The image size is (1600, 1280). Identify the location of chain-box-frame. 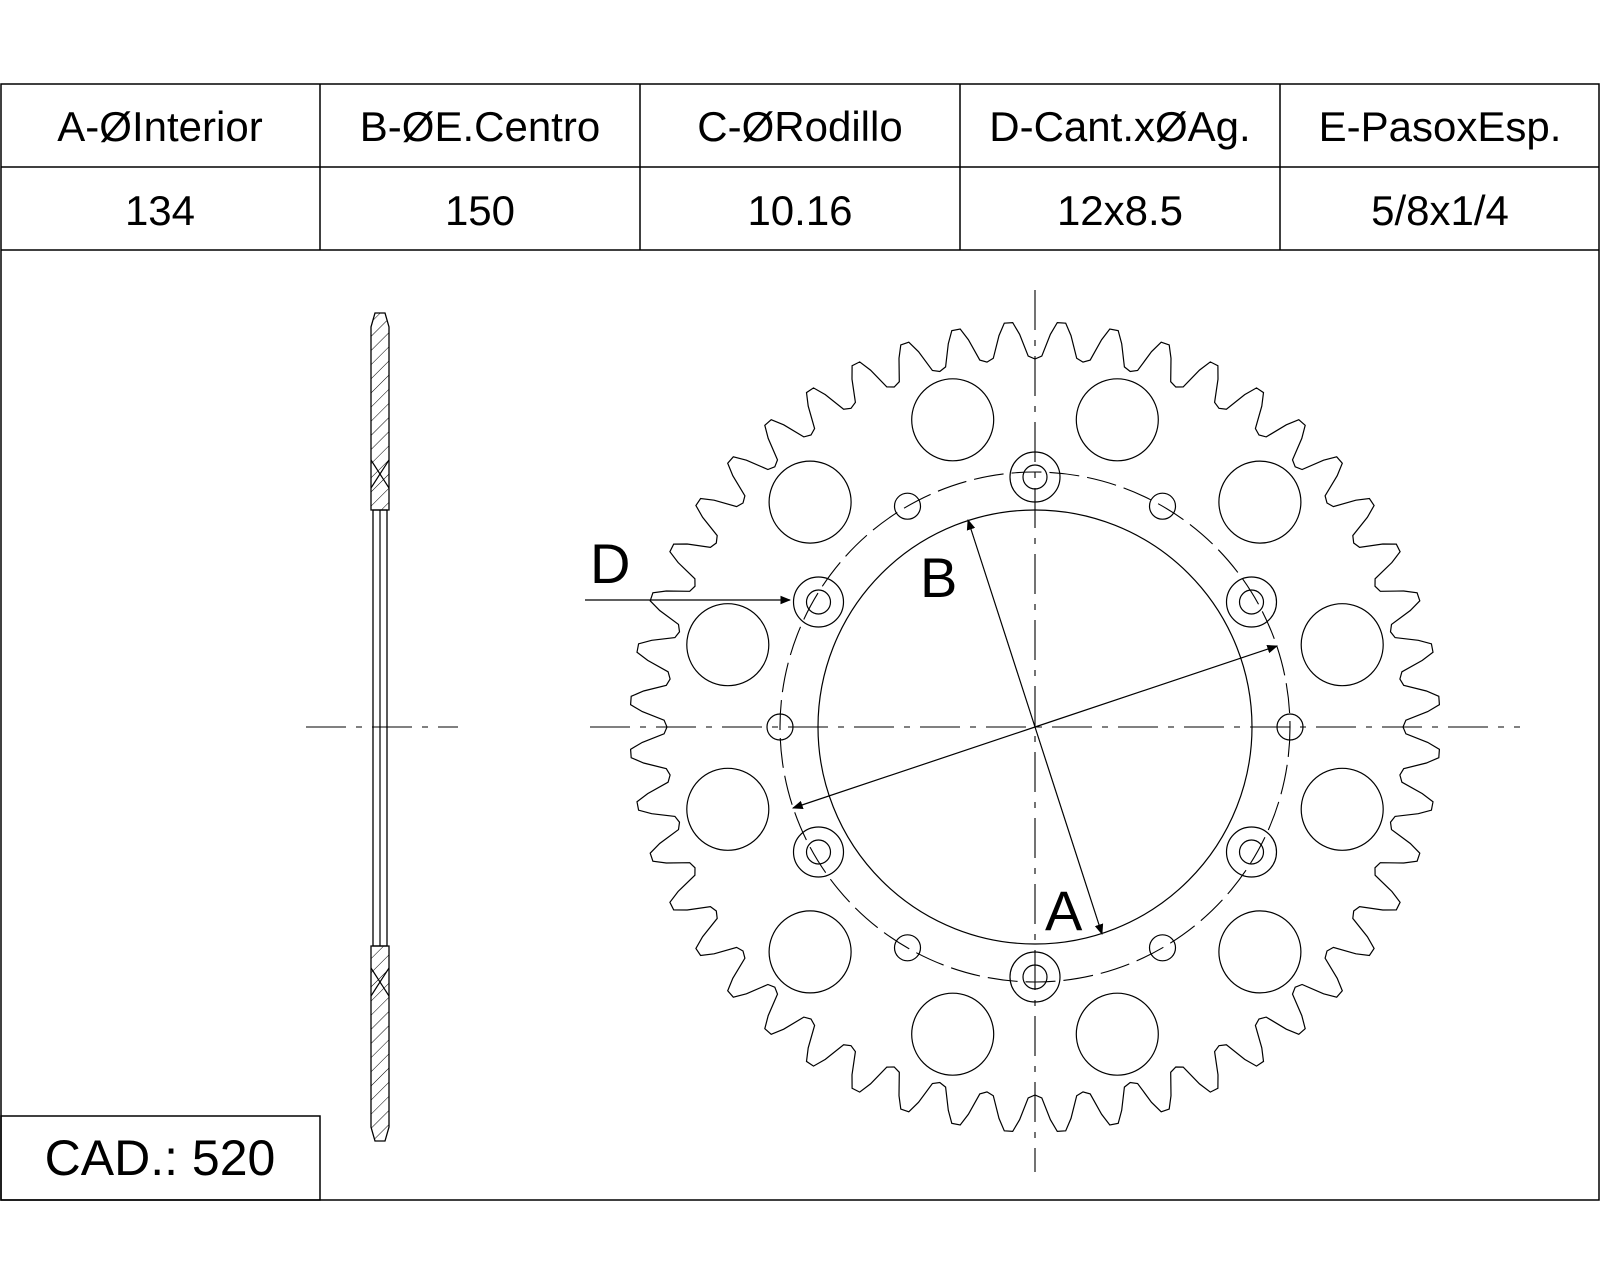
(160, 1158).